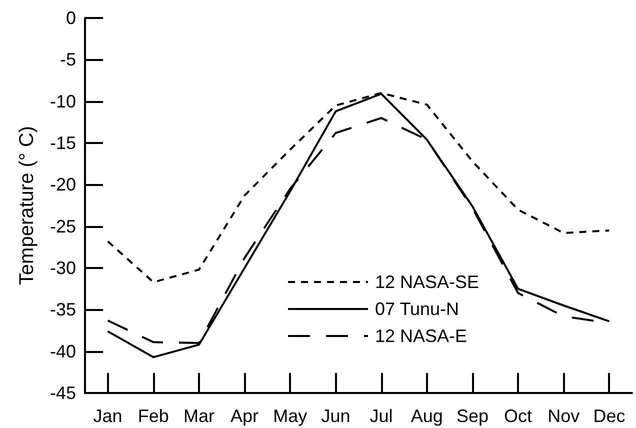  What do you see at coordinates (63, 310) in the screenshot?
I see `y-tick-label: -35` at bounding box center [63, 310].